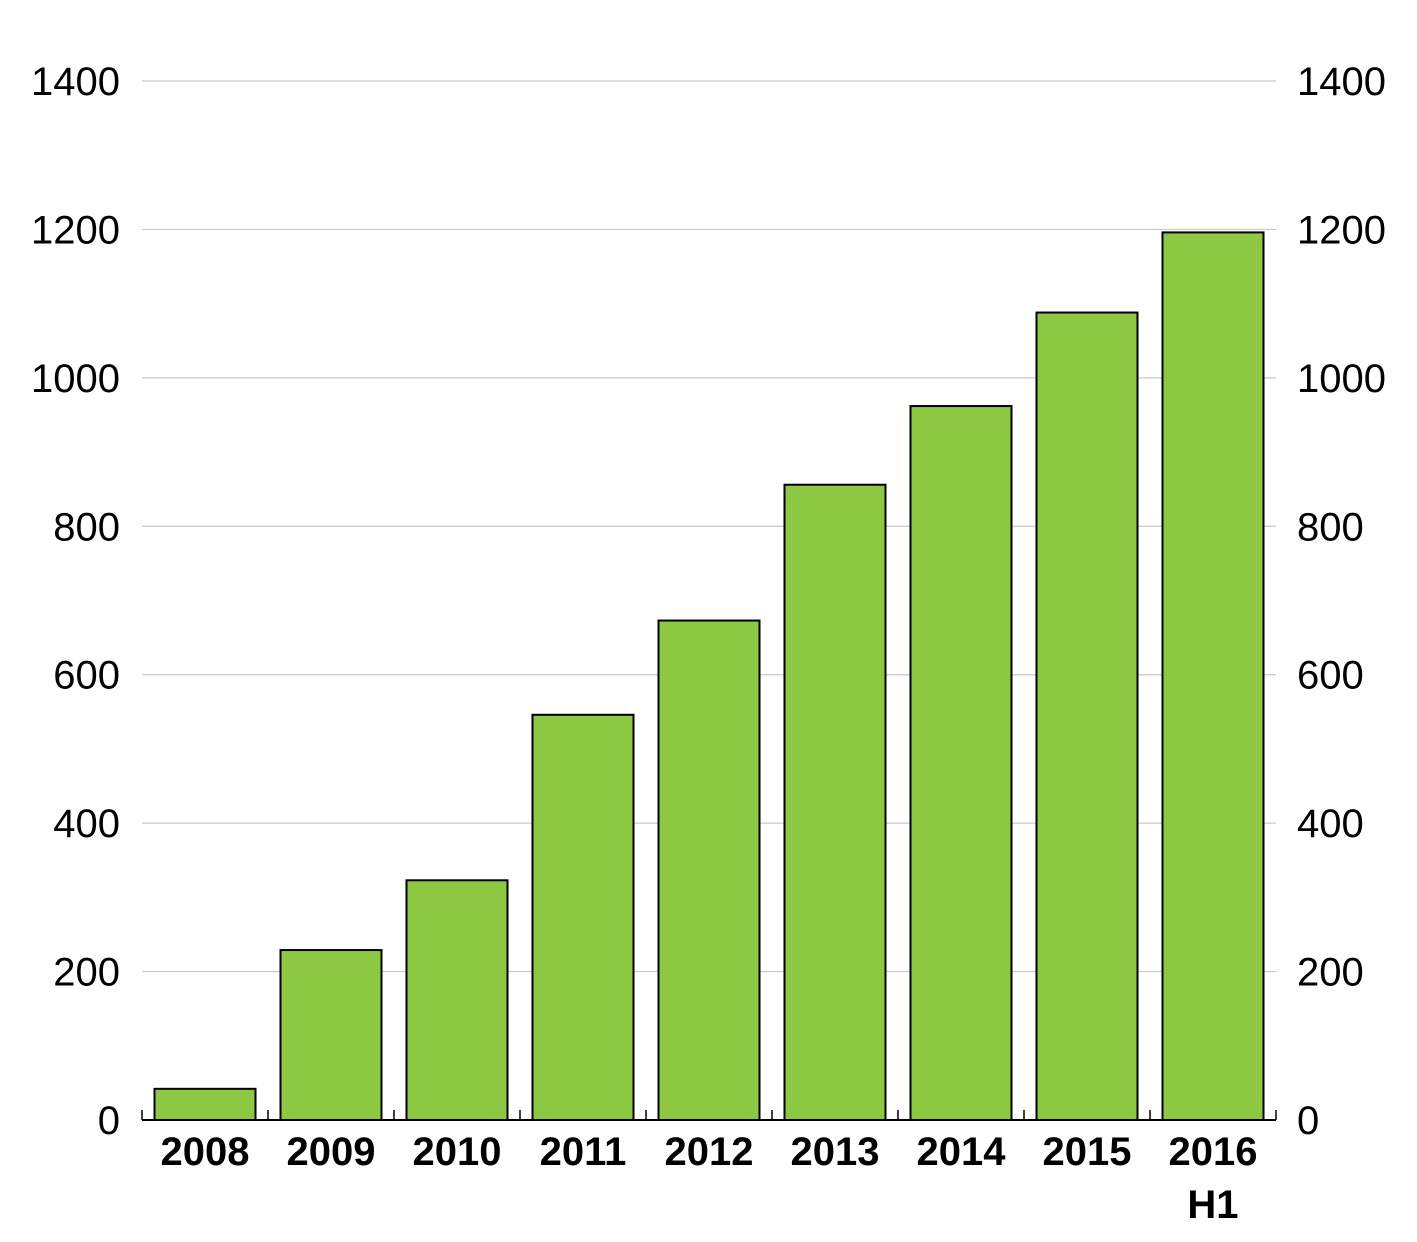 The width and height of the screenshot is (1417, 1242). What do you see at coordinates (75, 230) in the screenshot?
I see `left-y-tick-label-1200: 1200` at bounding box center [75, 230].